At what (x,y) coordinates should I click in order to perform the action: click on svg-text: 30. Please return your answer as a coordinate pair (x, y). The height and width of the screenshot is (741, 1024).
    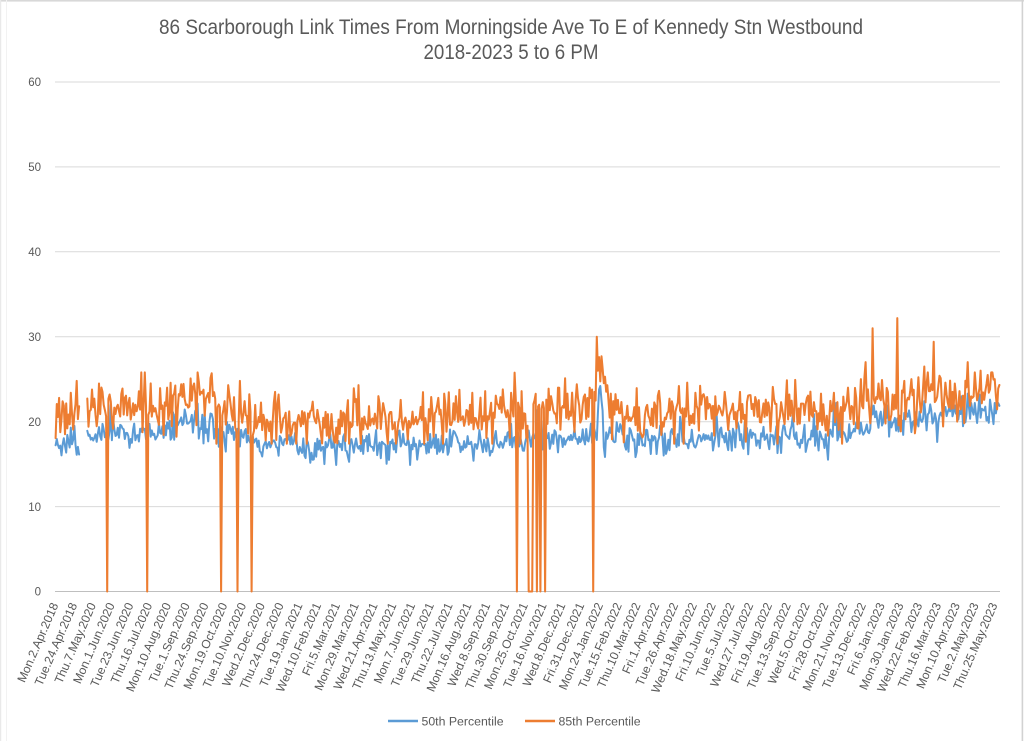
    Looking at the image, I should click on (34, 338).